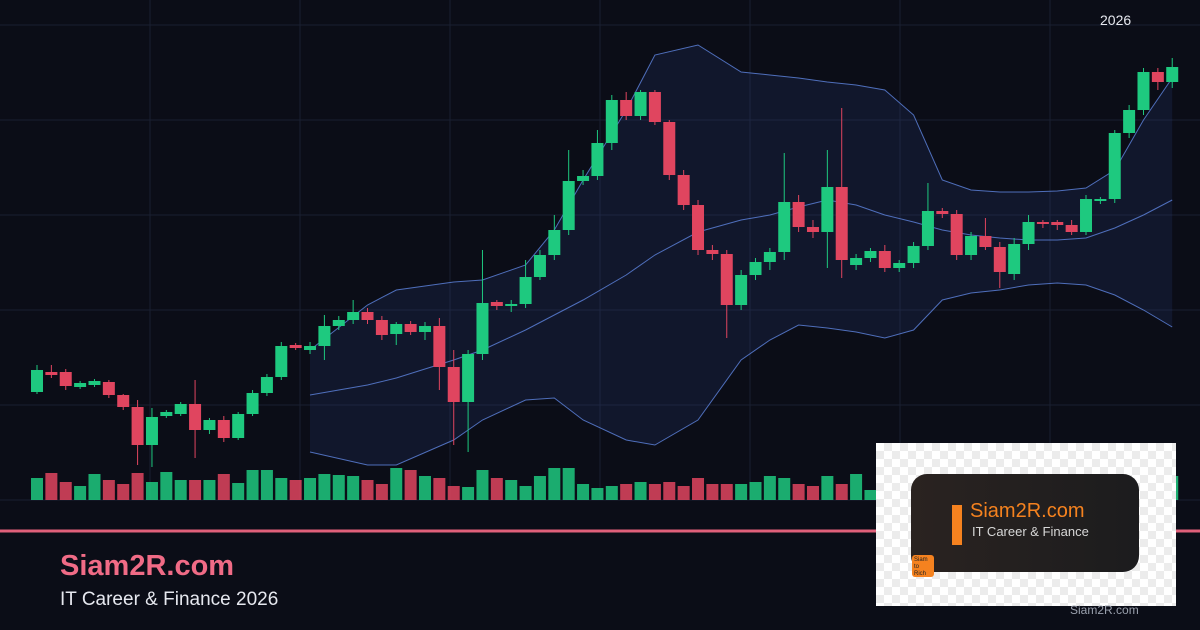  Describe the element at coordinates (147, 566) in the screenshot. I see `brand-title: Siam2R.com` at that location.